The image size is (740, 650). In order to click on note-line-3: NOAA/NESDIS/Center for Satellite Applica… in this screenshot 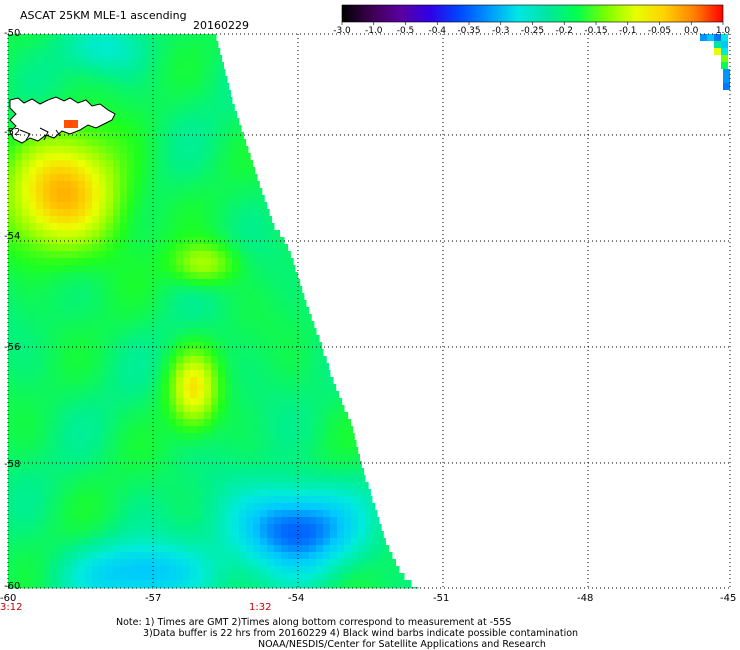, I will do `click(402, 644)`.